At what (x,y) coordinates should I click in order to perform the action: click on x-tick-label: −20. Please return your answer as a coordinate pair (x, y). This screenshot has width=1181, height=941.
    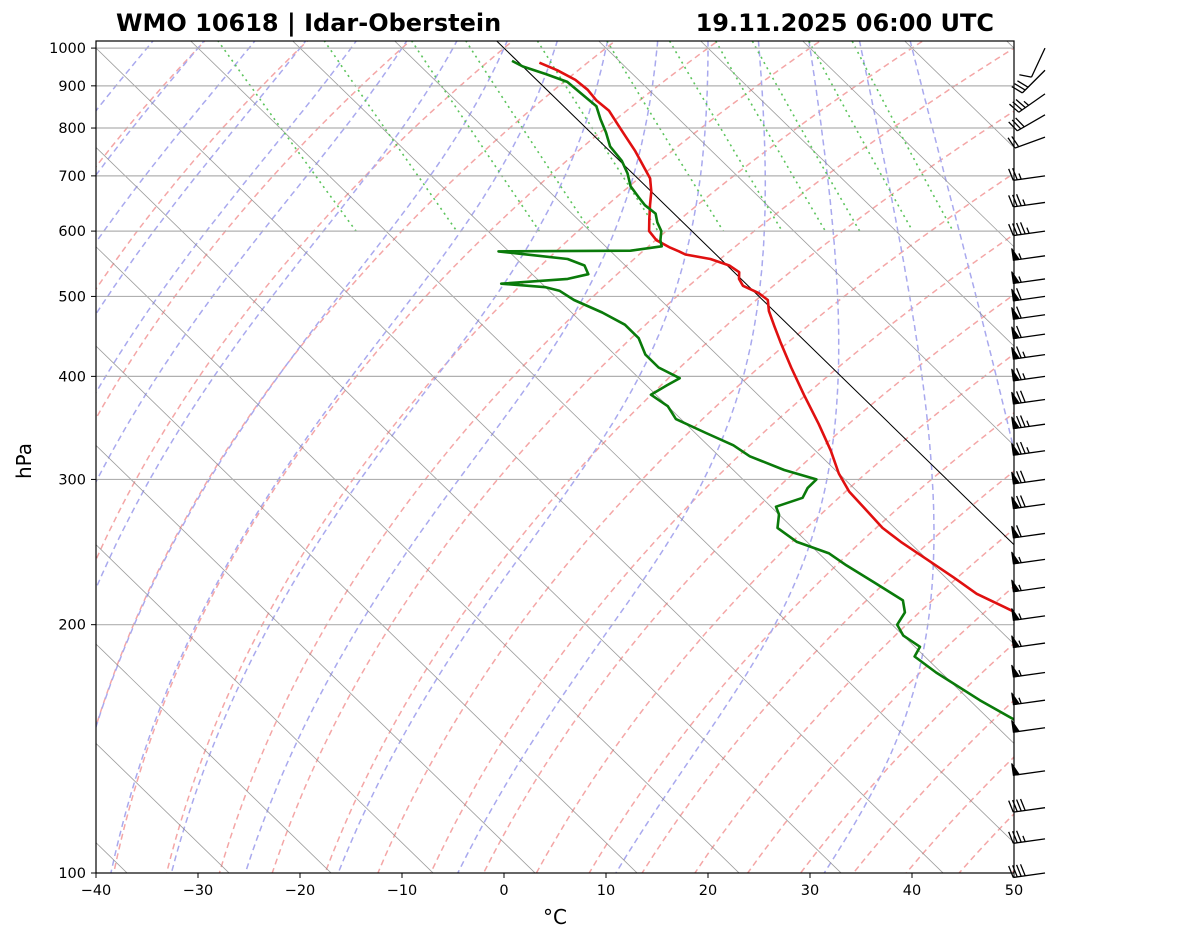
    Looking at the image, I should click on (300, 891).